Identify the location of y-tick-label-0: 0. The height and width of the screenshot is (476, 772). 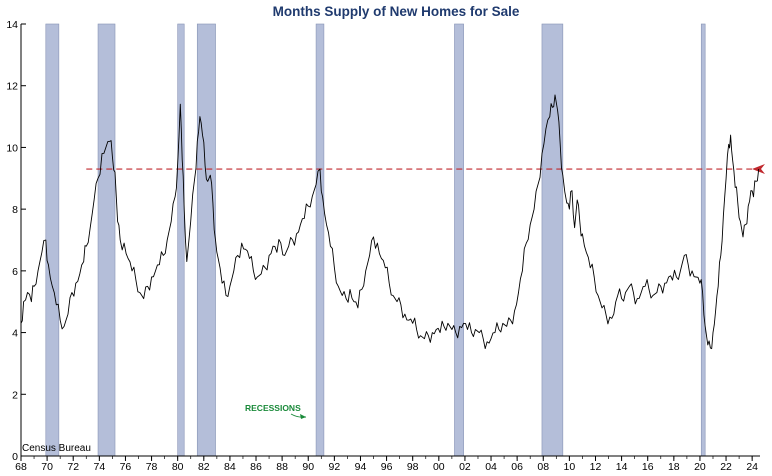
(15, 457).